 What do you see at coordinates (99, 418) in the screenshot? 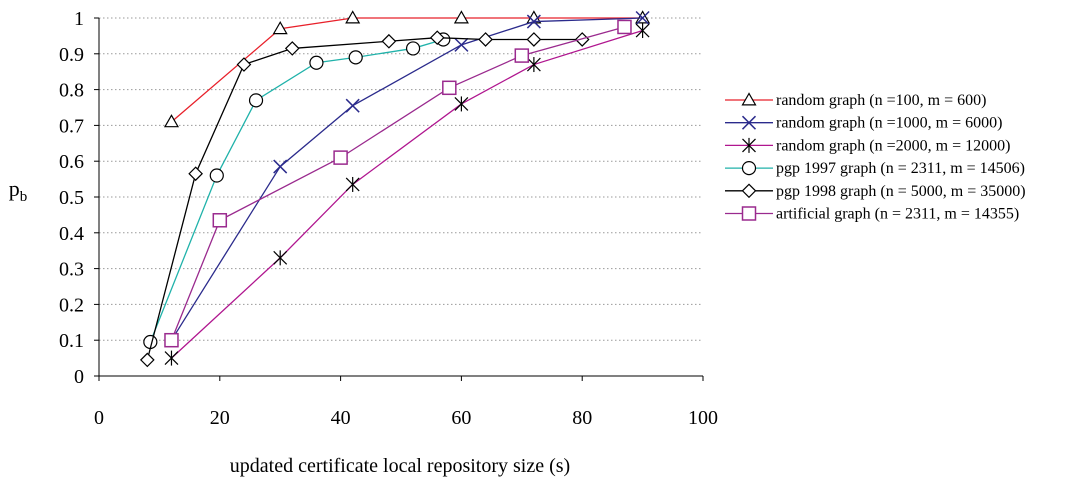
I see `x-tick-label-0: 0` at bounding box center [99, 418].